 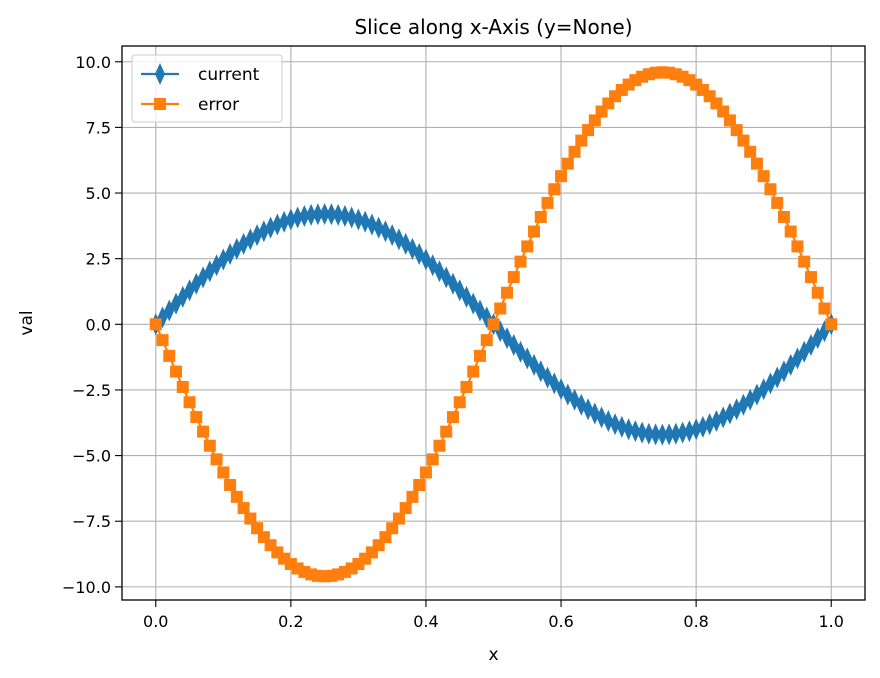 What do you see at coordinates (86, 587) in the screenshot?
I see `y-tick-label: −10.0` at bounding box center [86, 587].